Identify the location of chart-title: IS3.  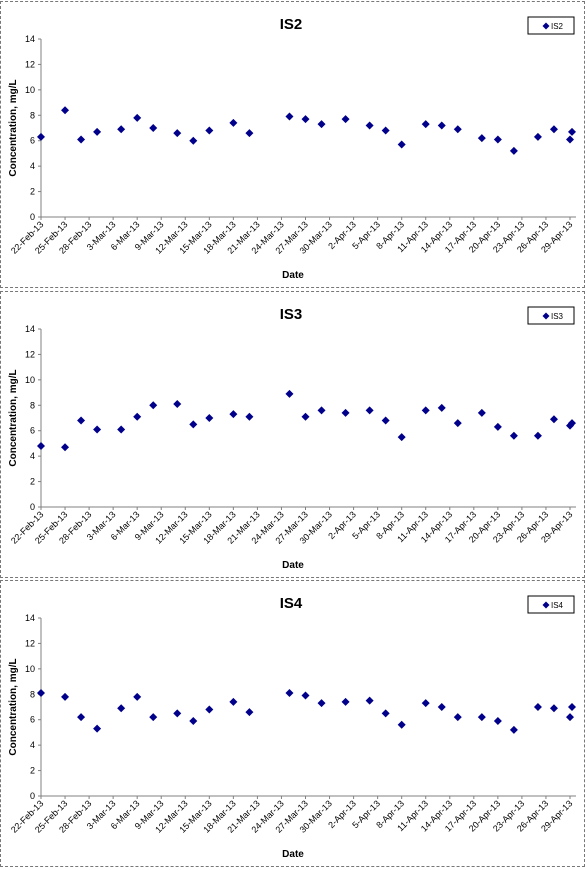
(291, 314).